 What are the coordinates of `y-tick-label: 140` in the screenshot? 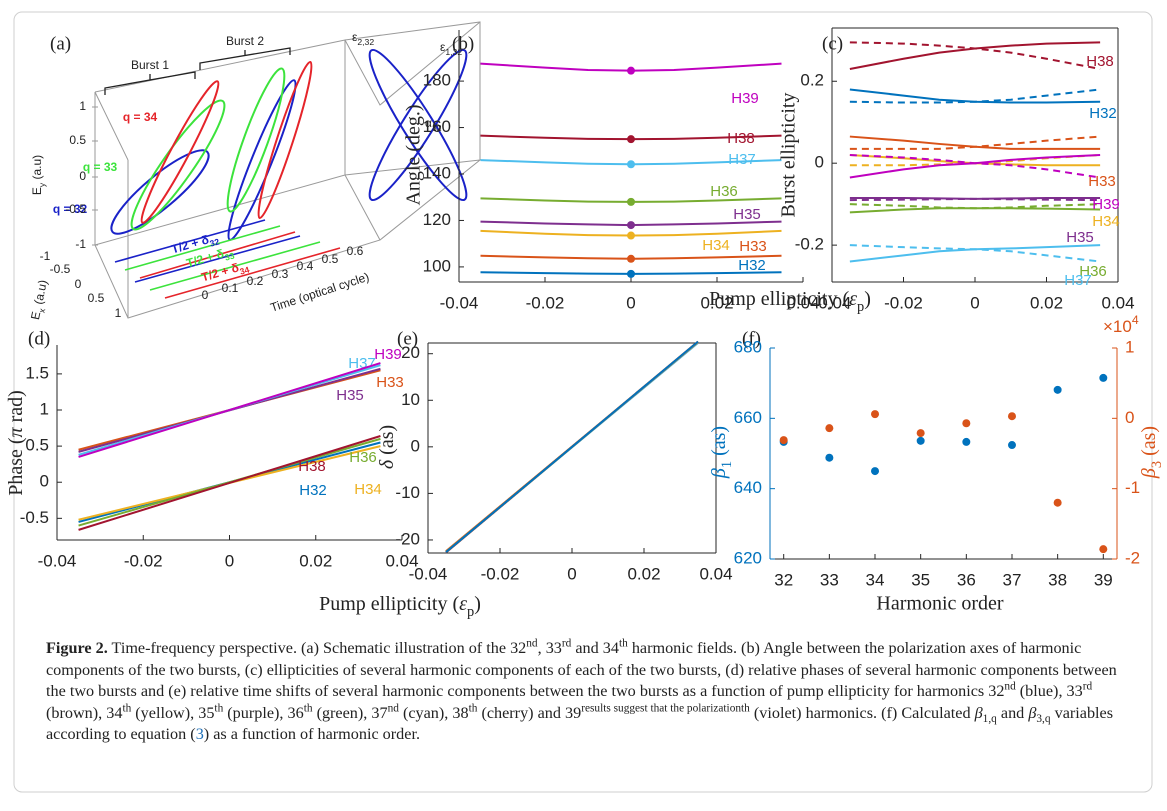 It's located at (437, 172).